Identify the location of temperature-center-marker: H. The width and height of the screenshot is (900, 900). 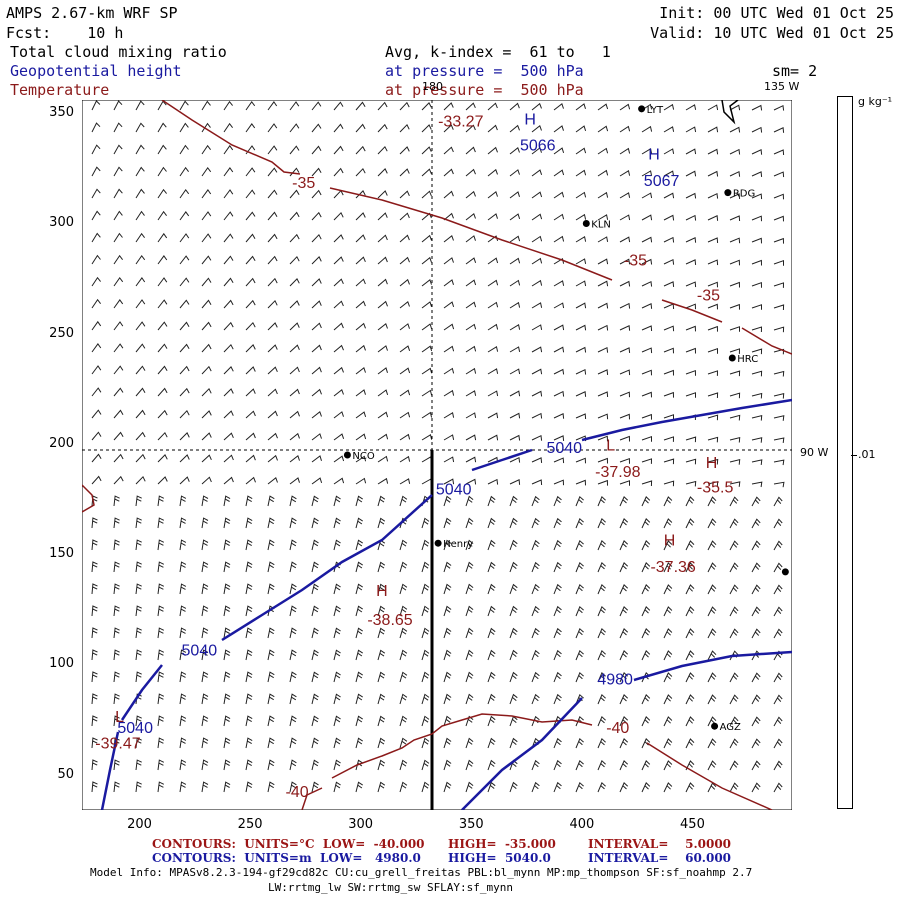
(457, 102).